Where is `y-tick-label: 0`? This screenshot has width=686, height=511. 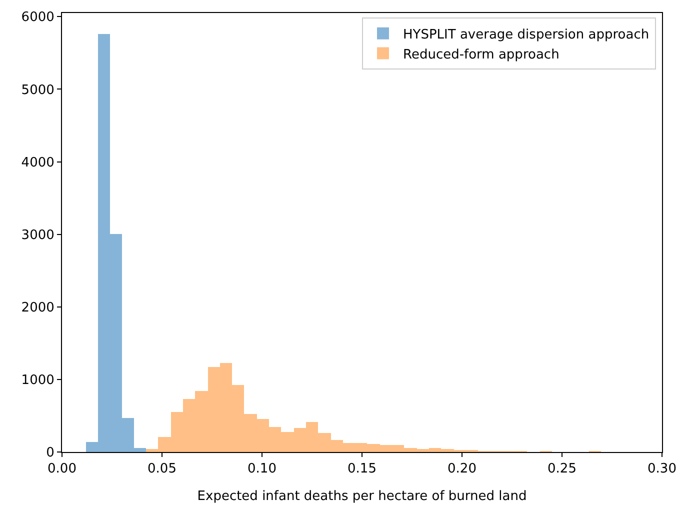 y-tick-label: 0 is located at coordinates (50, 453).